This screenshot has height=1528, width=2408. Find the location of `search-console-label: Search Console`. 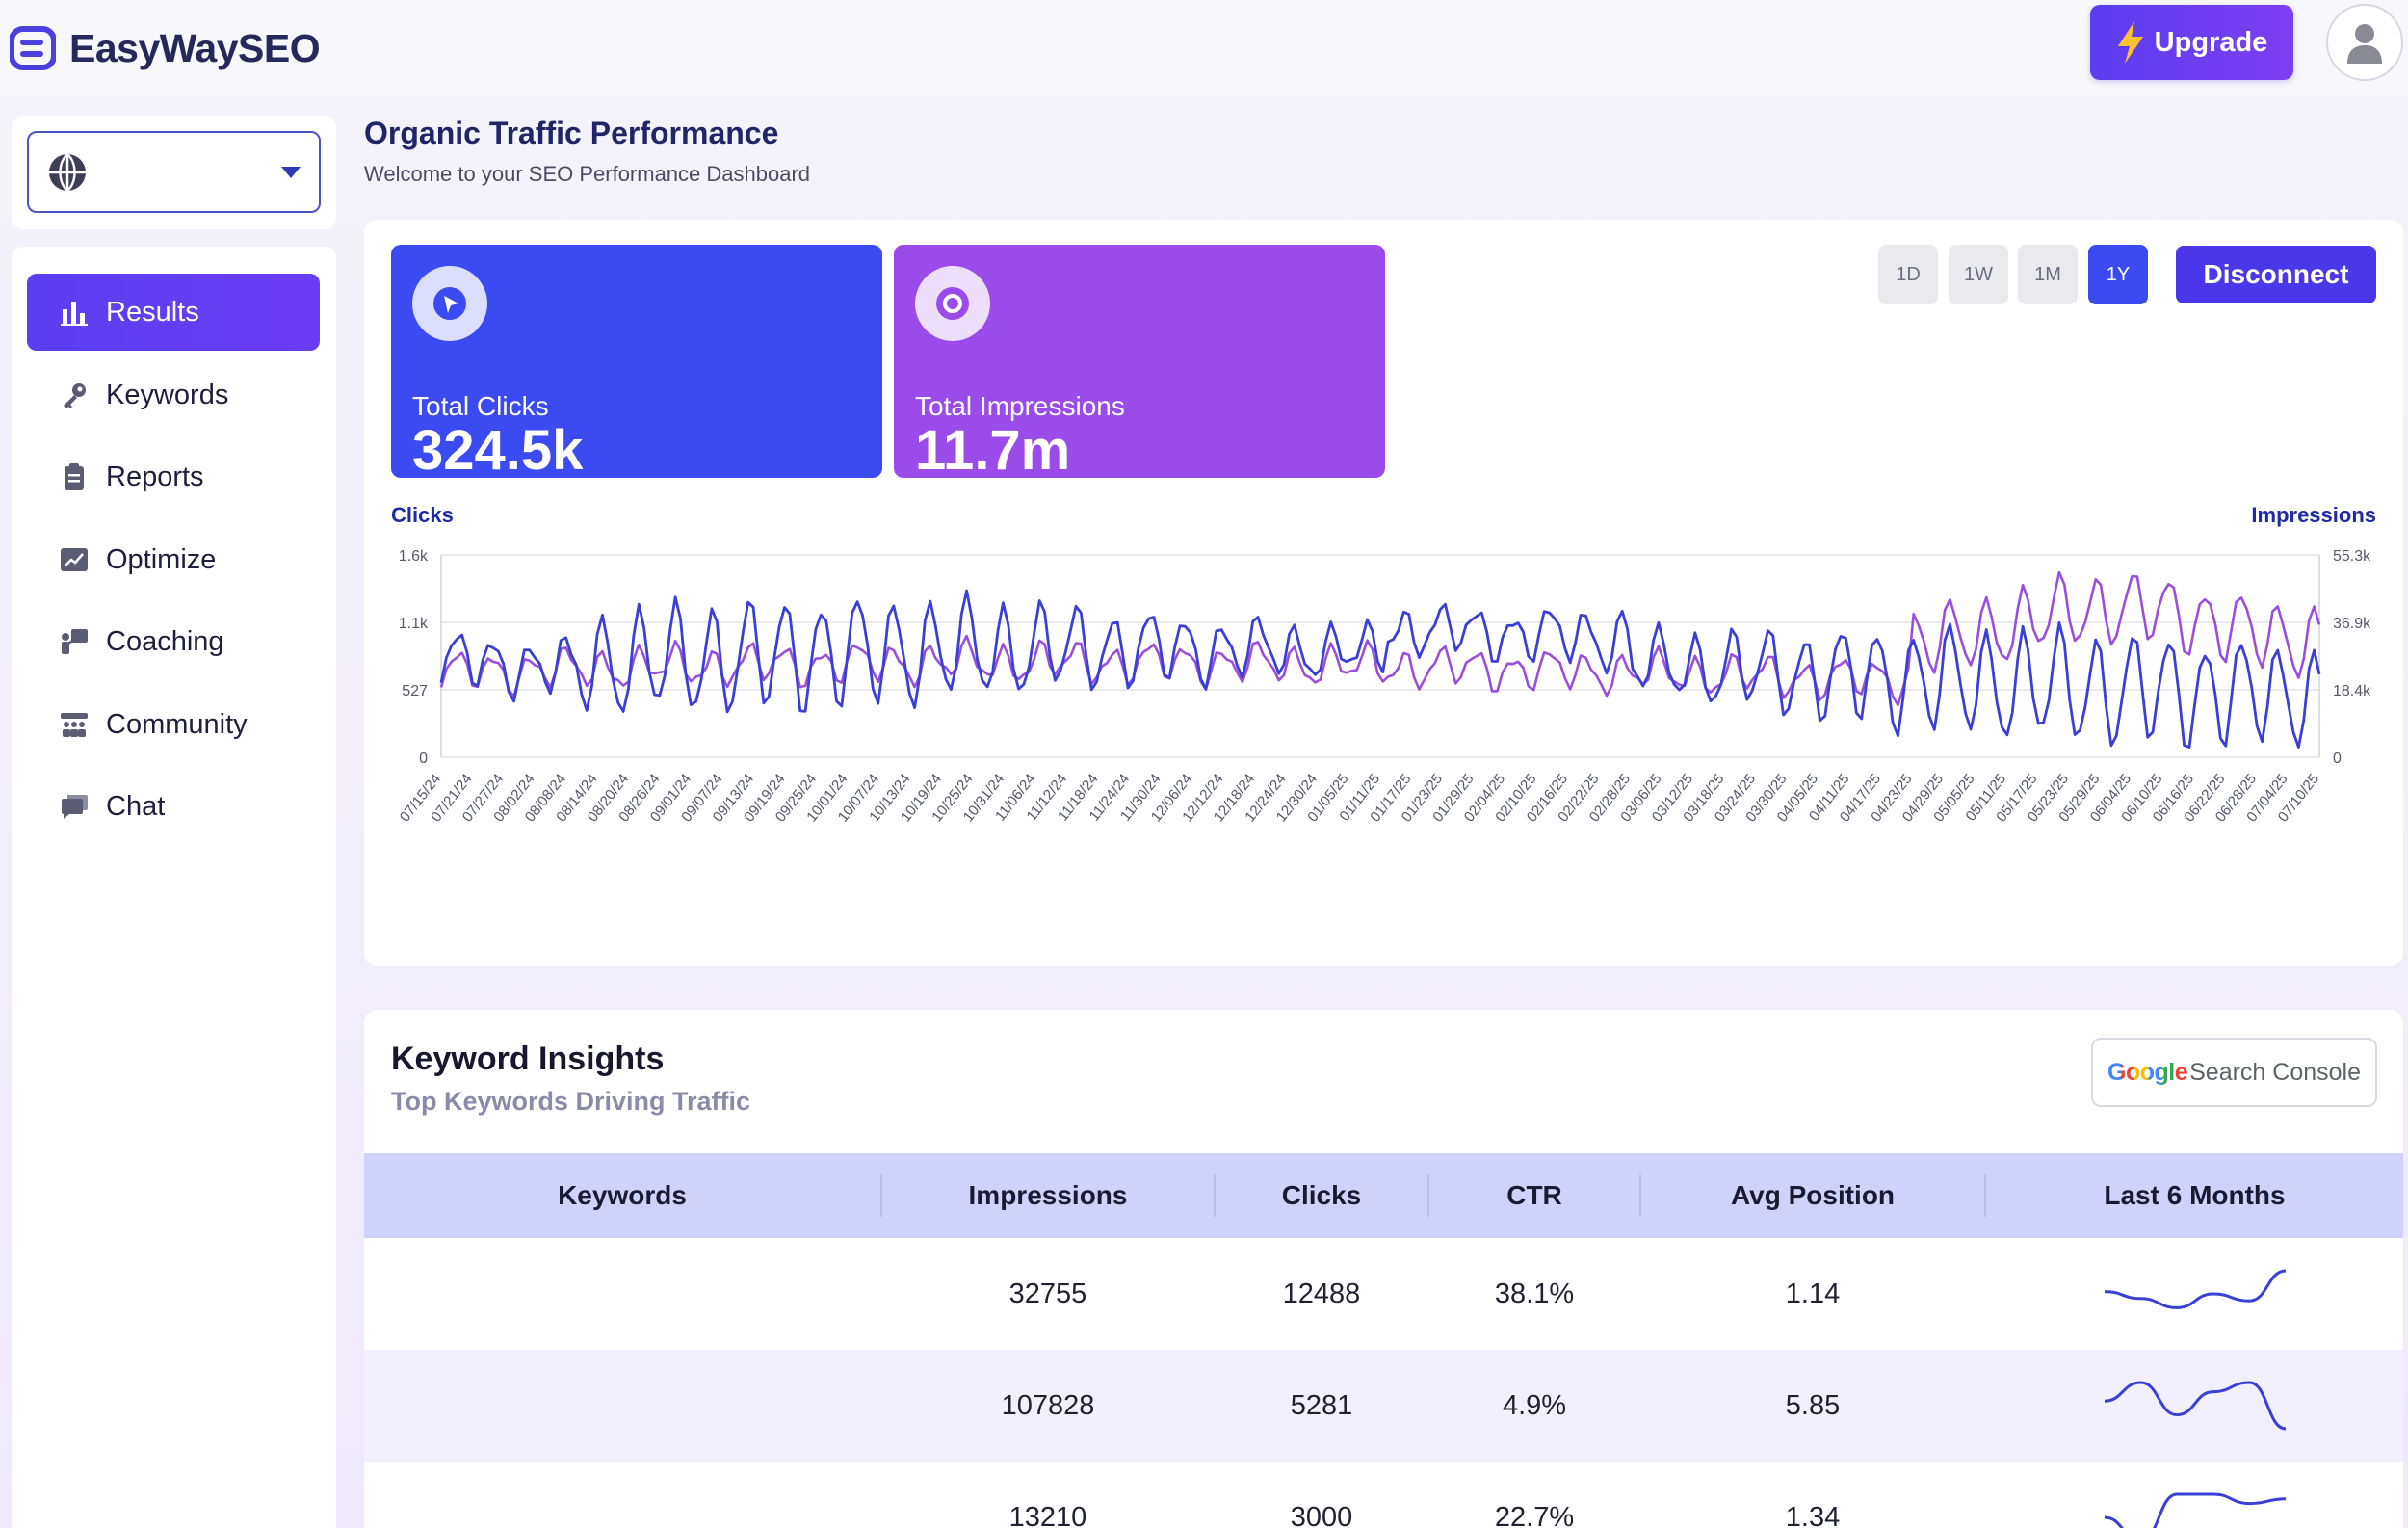

search-console-label: Search Console is located at coordinates (2275, 1072).